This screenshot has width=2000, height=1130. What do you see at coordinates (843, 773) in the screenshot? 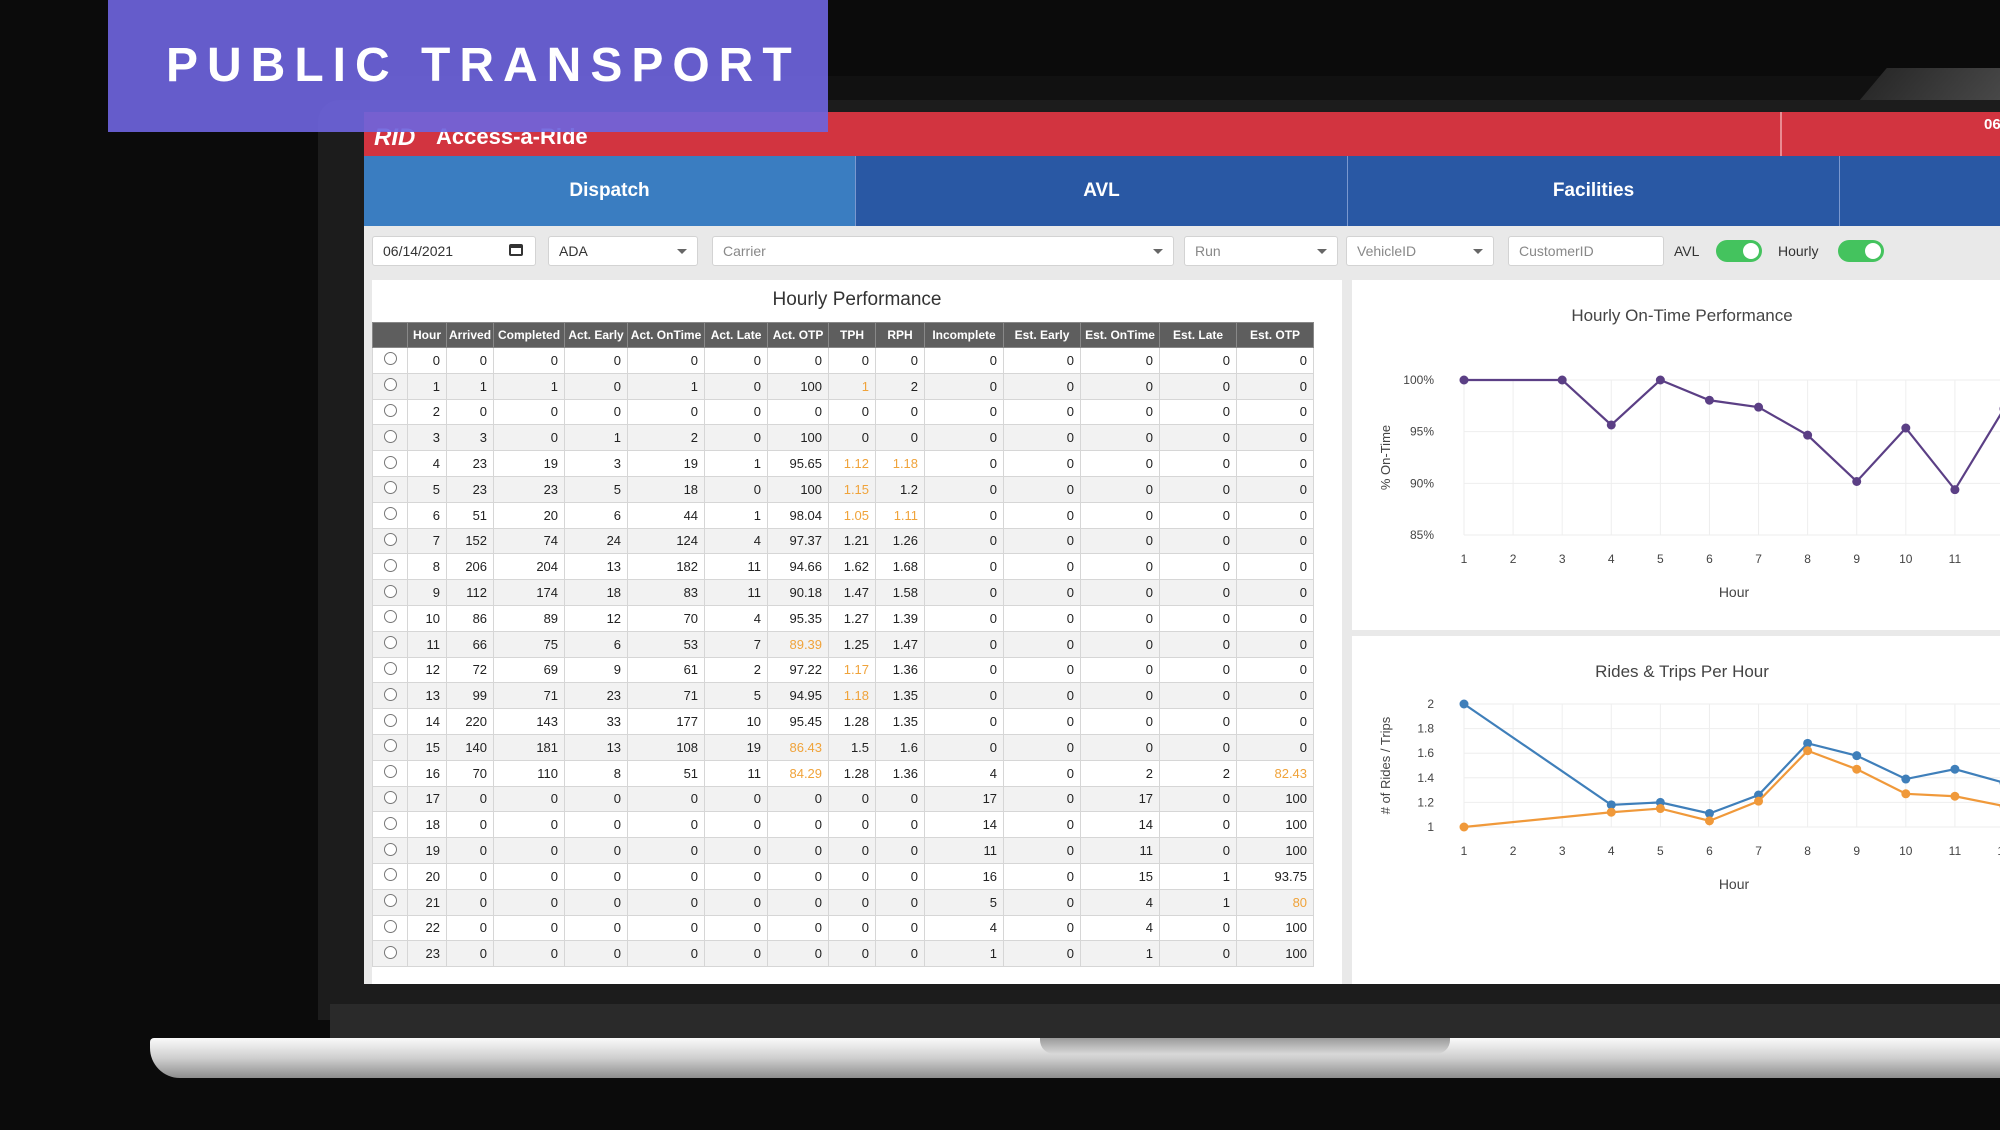
I see `table-row: 16 70 110 8 51 11 84.29 1.28 1.36 4 0 2 2 82.43` at bounding box center [843, 773].